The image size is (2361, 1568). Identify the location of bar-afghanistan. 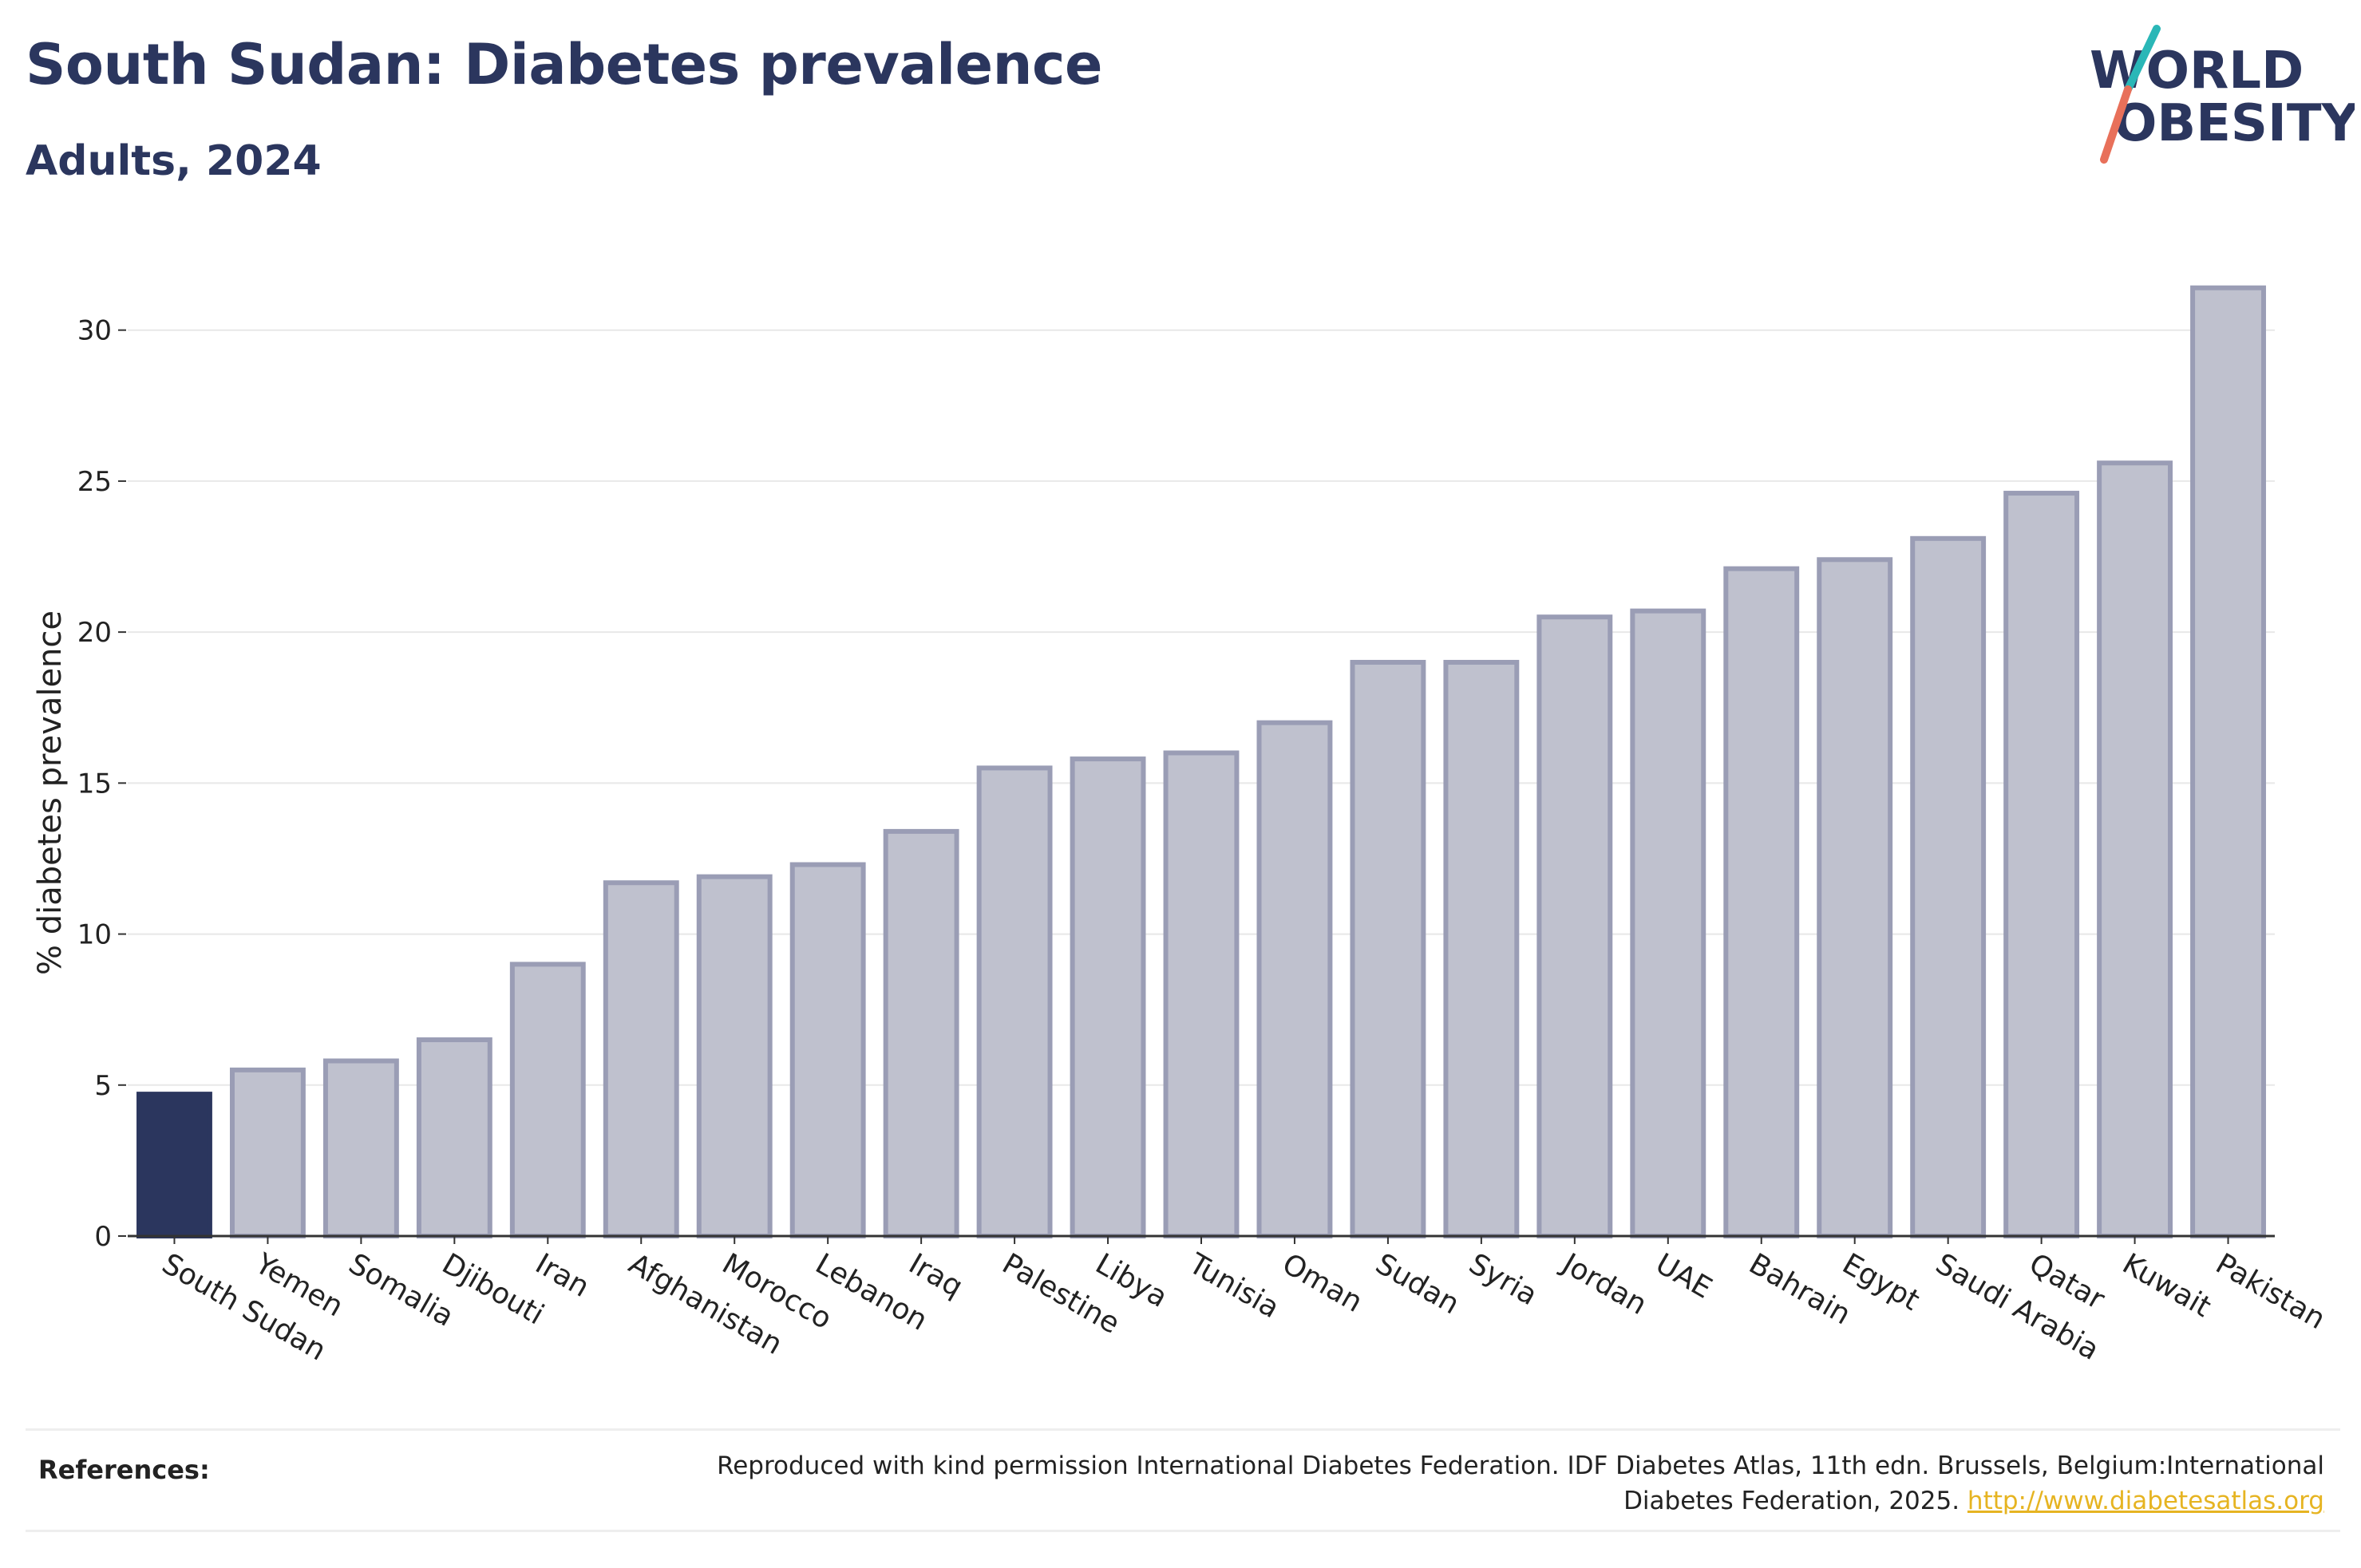
(641, 1059).